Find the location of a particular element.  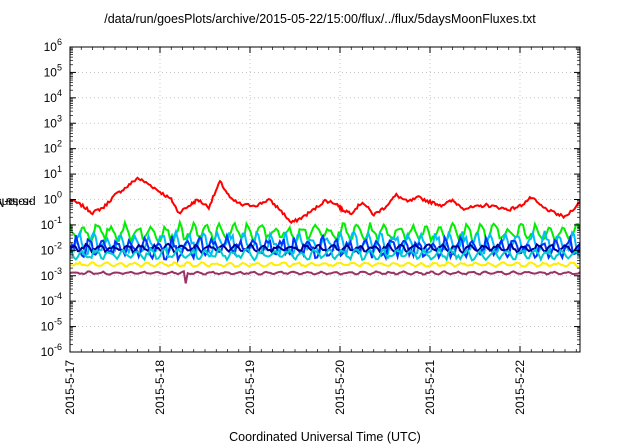

y-tick-label: 10⁵ is located at coordinates (53, 70).